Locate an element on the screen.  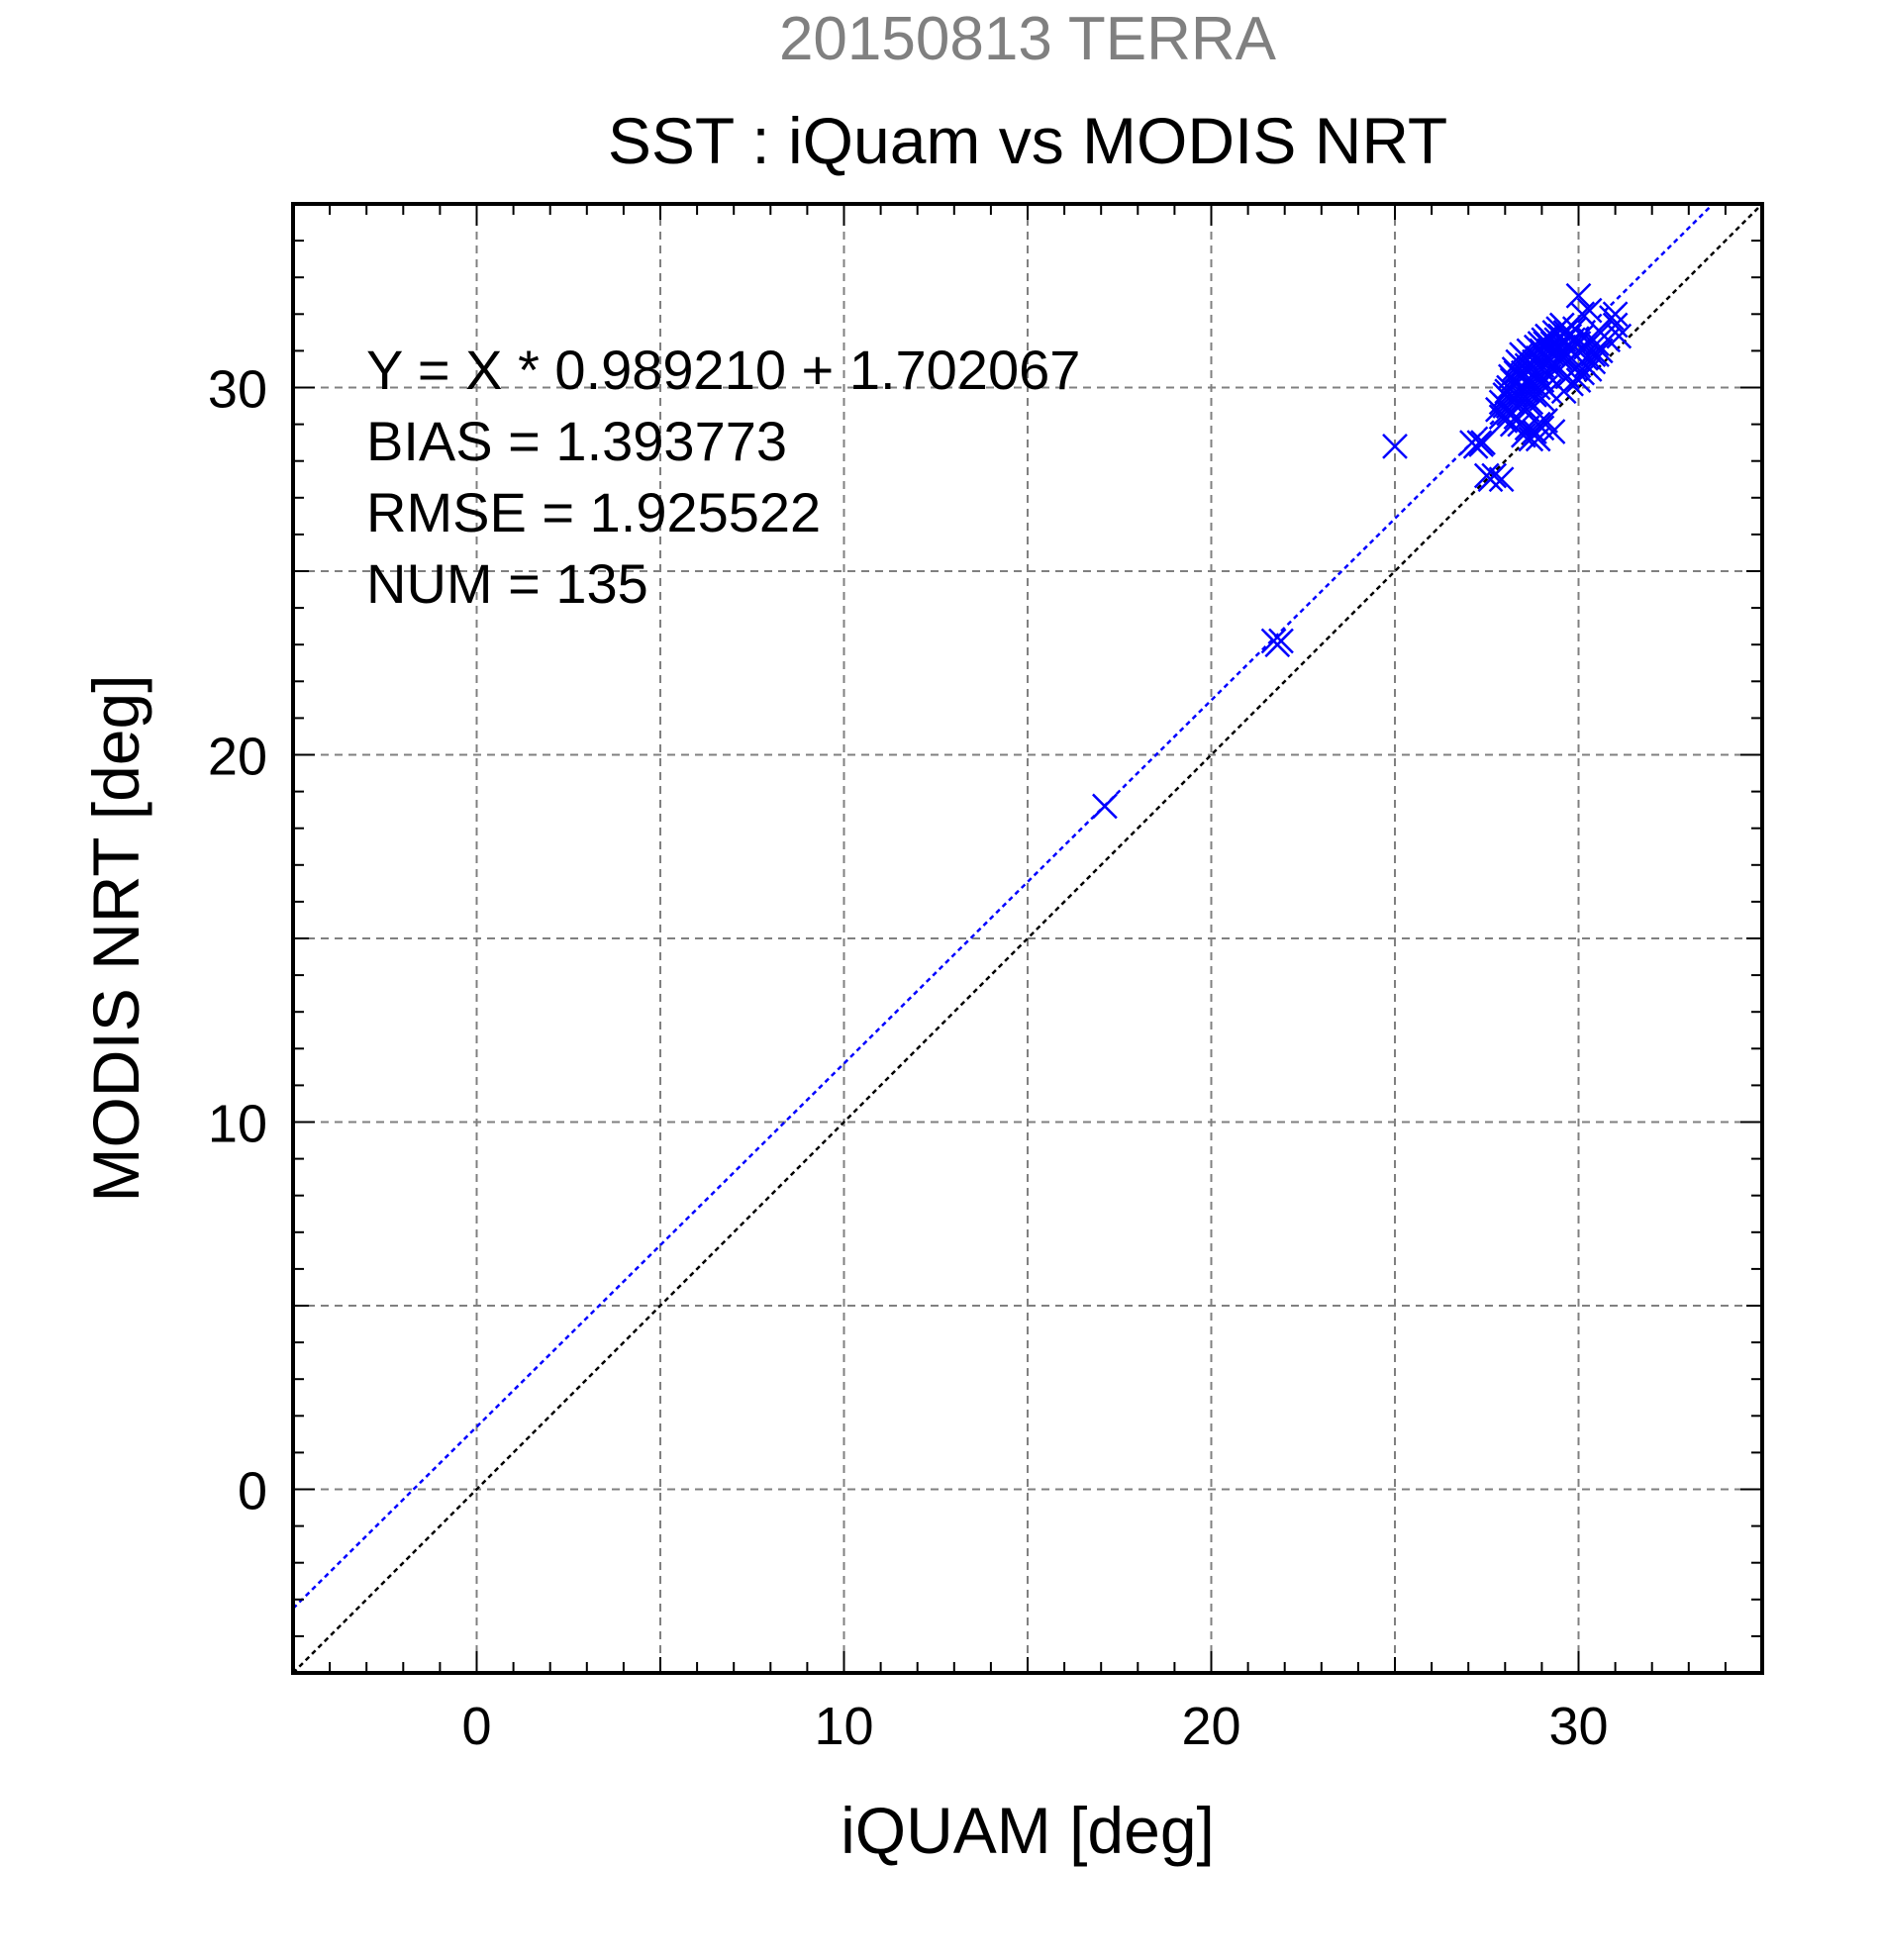
stats-num: NUM = 135 is located at coordinates (507, 583).